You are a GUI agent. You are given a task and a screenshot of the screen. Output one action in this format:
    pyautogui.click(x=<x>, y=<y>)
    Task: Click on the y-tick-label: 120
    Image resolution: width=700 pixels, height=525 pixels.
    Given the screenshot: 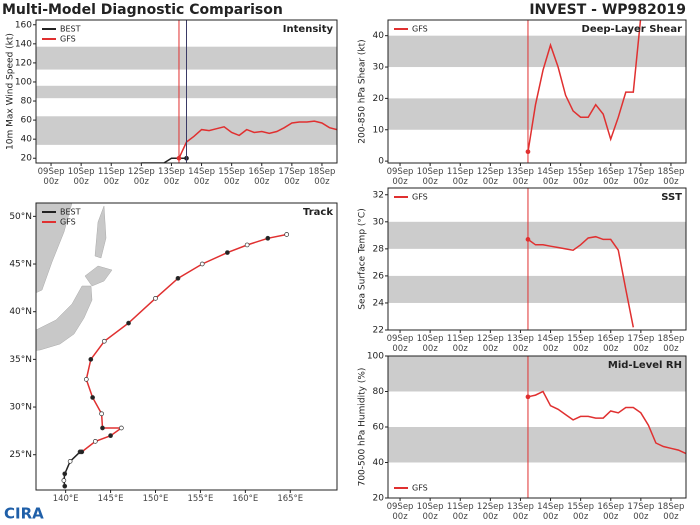 What is the action you would take?
    pyautogui.click(x=23, y=63)
    